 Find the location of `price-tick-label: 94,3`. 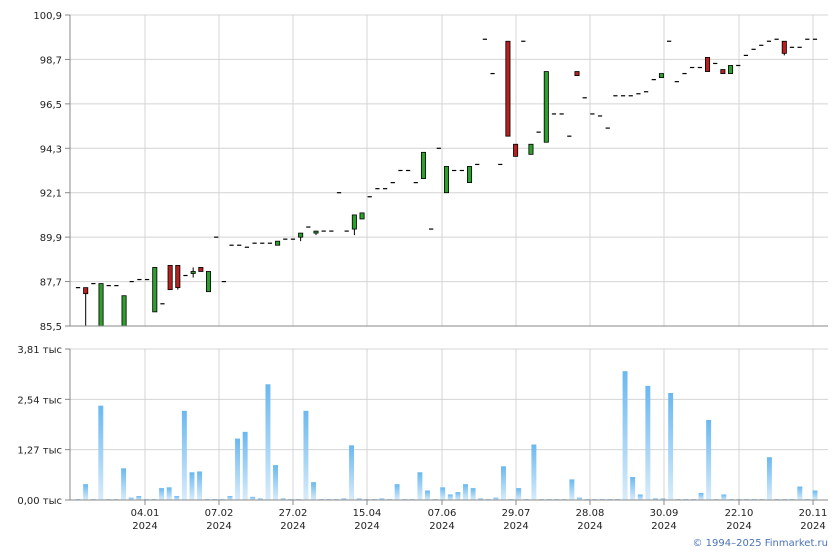

price-tick-label: 94,3 is located at coordinates (51, 149).